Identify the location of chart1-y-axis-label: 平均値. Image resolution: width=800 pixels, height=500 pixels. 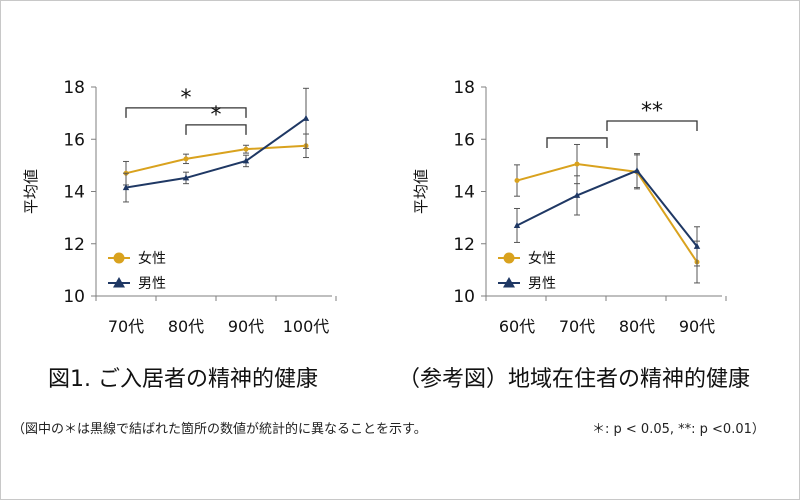
(31, 191).